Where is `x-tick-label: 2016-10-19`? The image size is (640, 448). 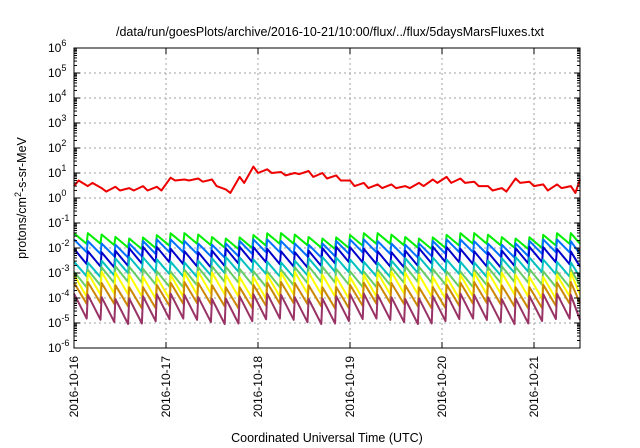
x-tick-label: 2016-10-19 is located at coordinates (350, 387).